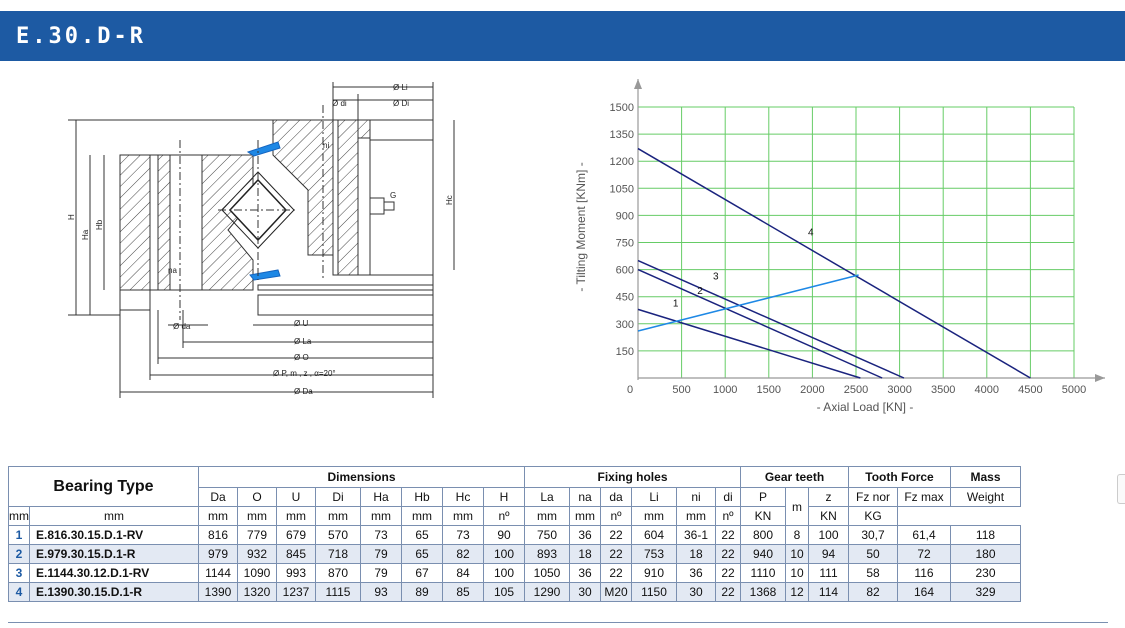 This screenshot has height=628, width=1125. What do you see at coordinates (218, 535) in the screenshot?
I see `table-cell: 816` at bounding box center [218, 535].